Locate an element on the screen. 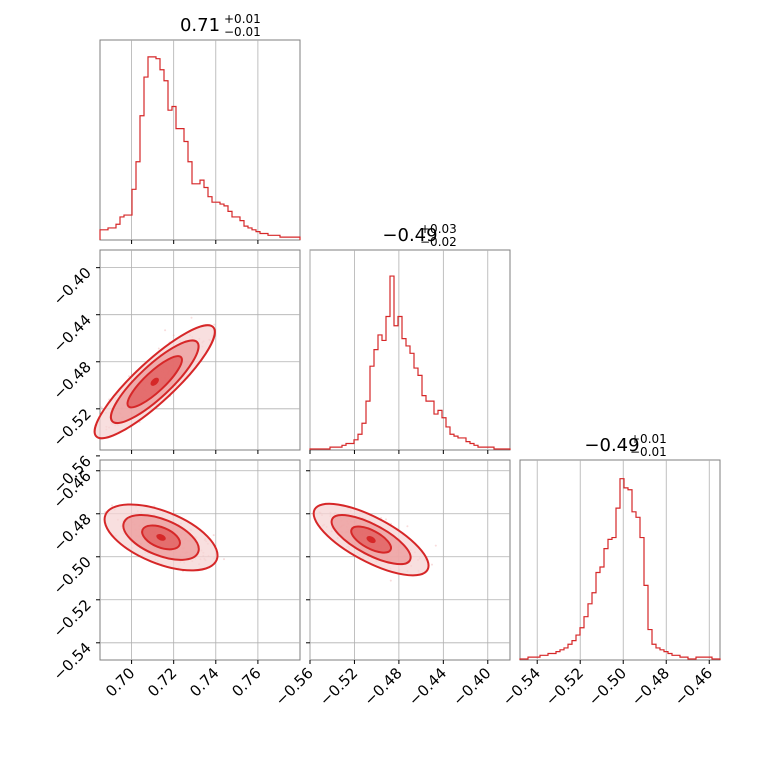  panel-hist-p2: −0.49 +0.03 −0.02 is located at coordinates (410, 338).